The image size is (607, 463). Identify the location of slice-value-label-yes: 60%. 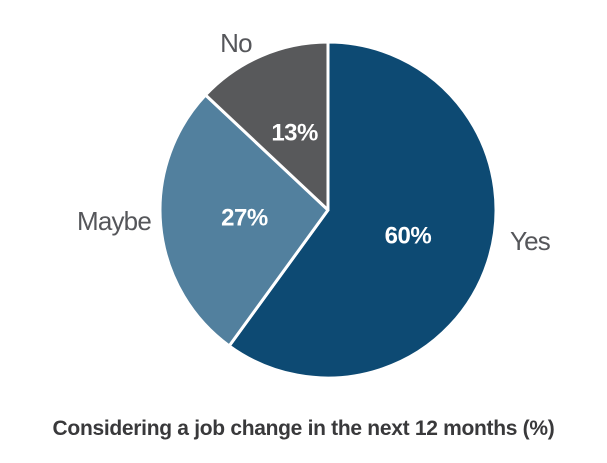
(408, 236).